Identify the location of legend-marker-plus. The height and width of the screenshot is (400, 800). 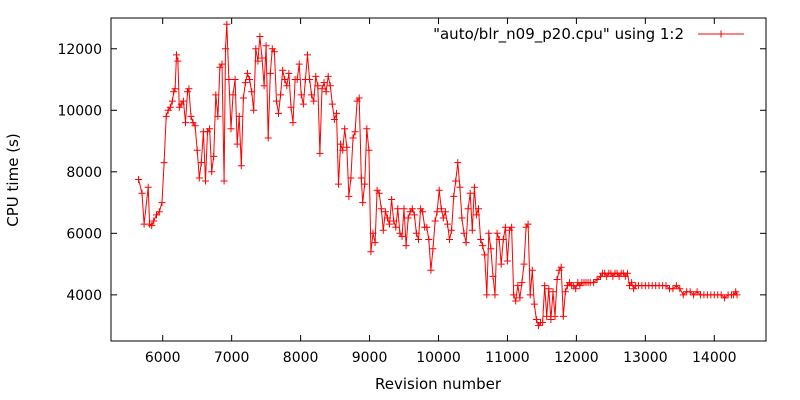
(721, 34).